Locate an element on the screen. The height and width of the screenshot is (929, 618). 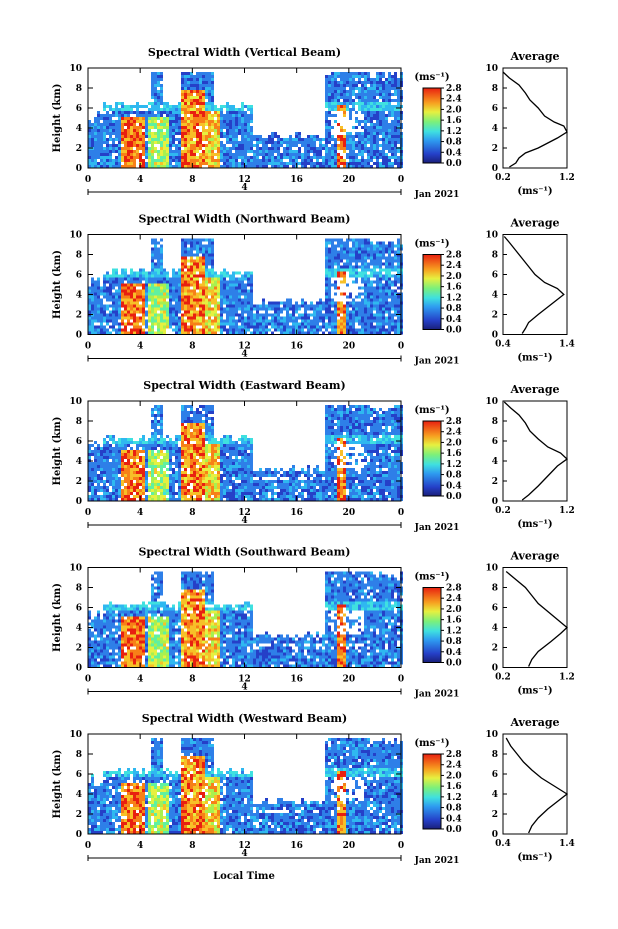
y-tick-label: 6 is located at coordinates (79, 276).